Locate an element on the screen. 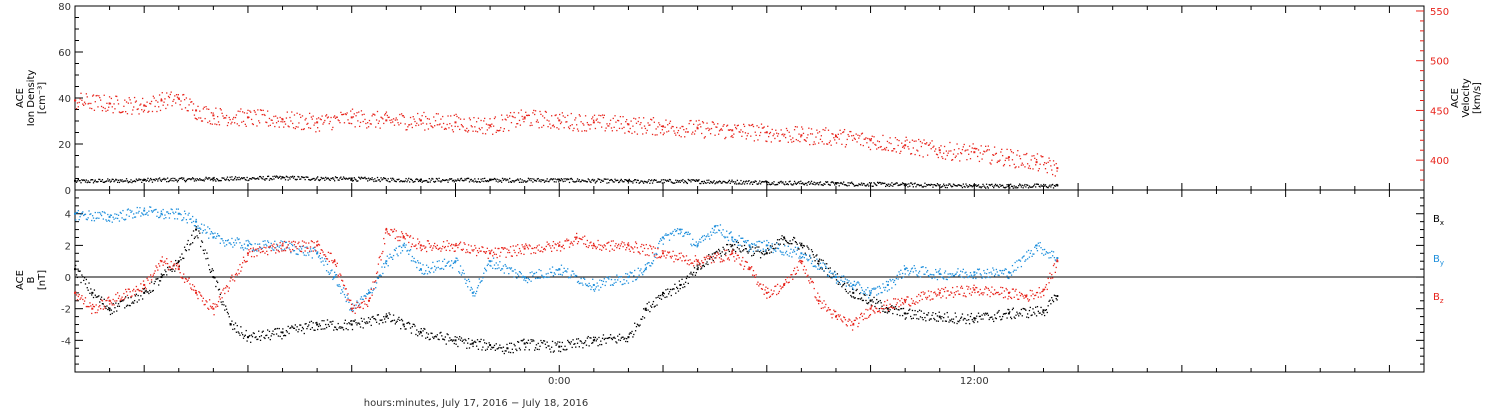 This screenshot has height=410, width=1500. velocity-point is located at coordinates (317, 122).